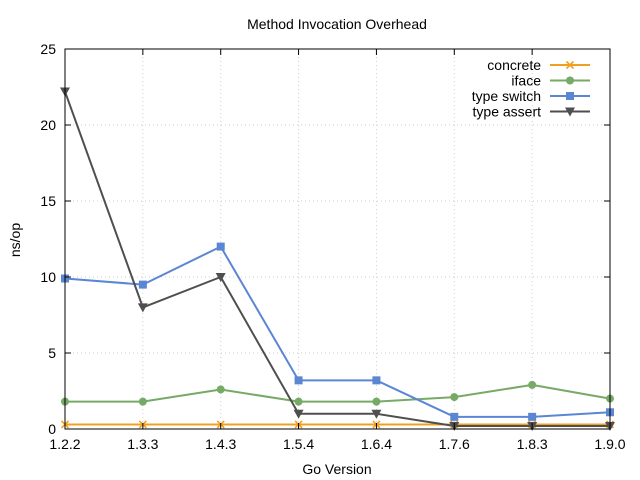 The width and height of the screenshot is (640, 480). I want to click on y-tick-label: 25, so click(48, 49).